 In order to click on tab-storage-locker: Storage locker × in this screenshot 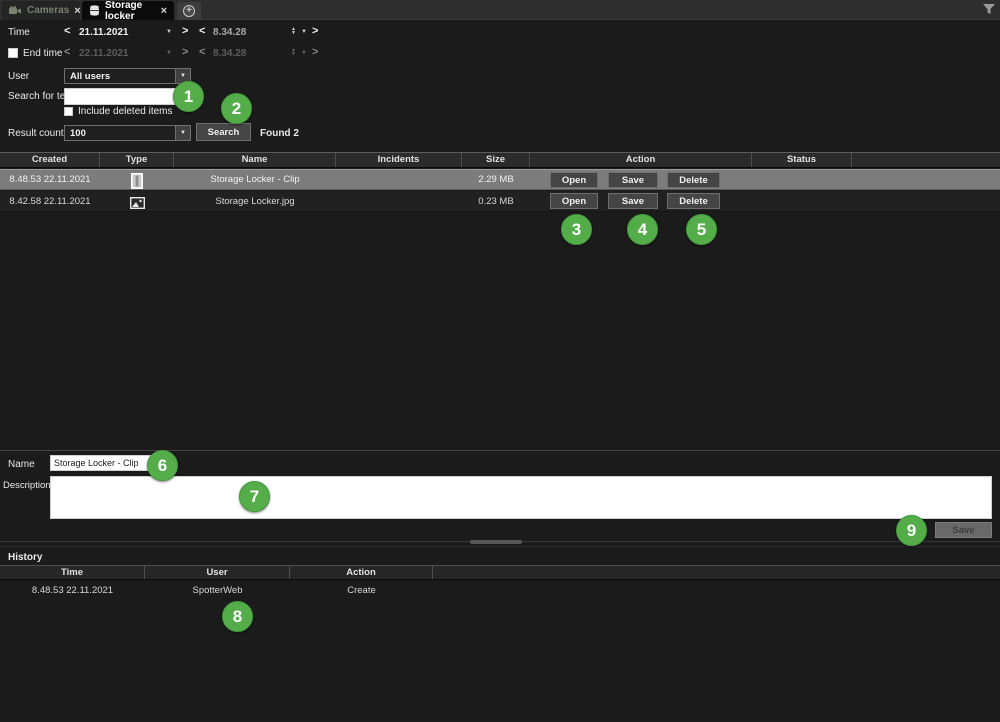, I will do `click(128, 11)`.